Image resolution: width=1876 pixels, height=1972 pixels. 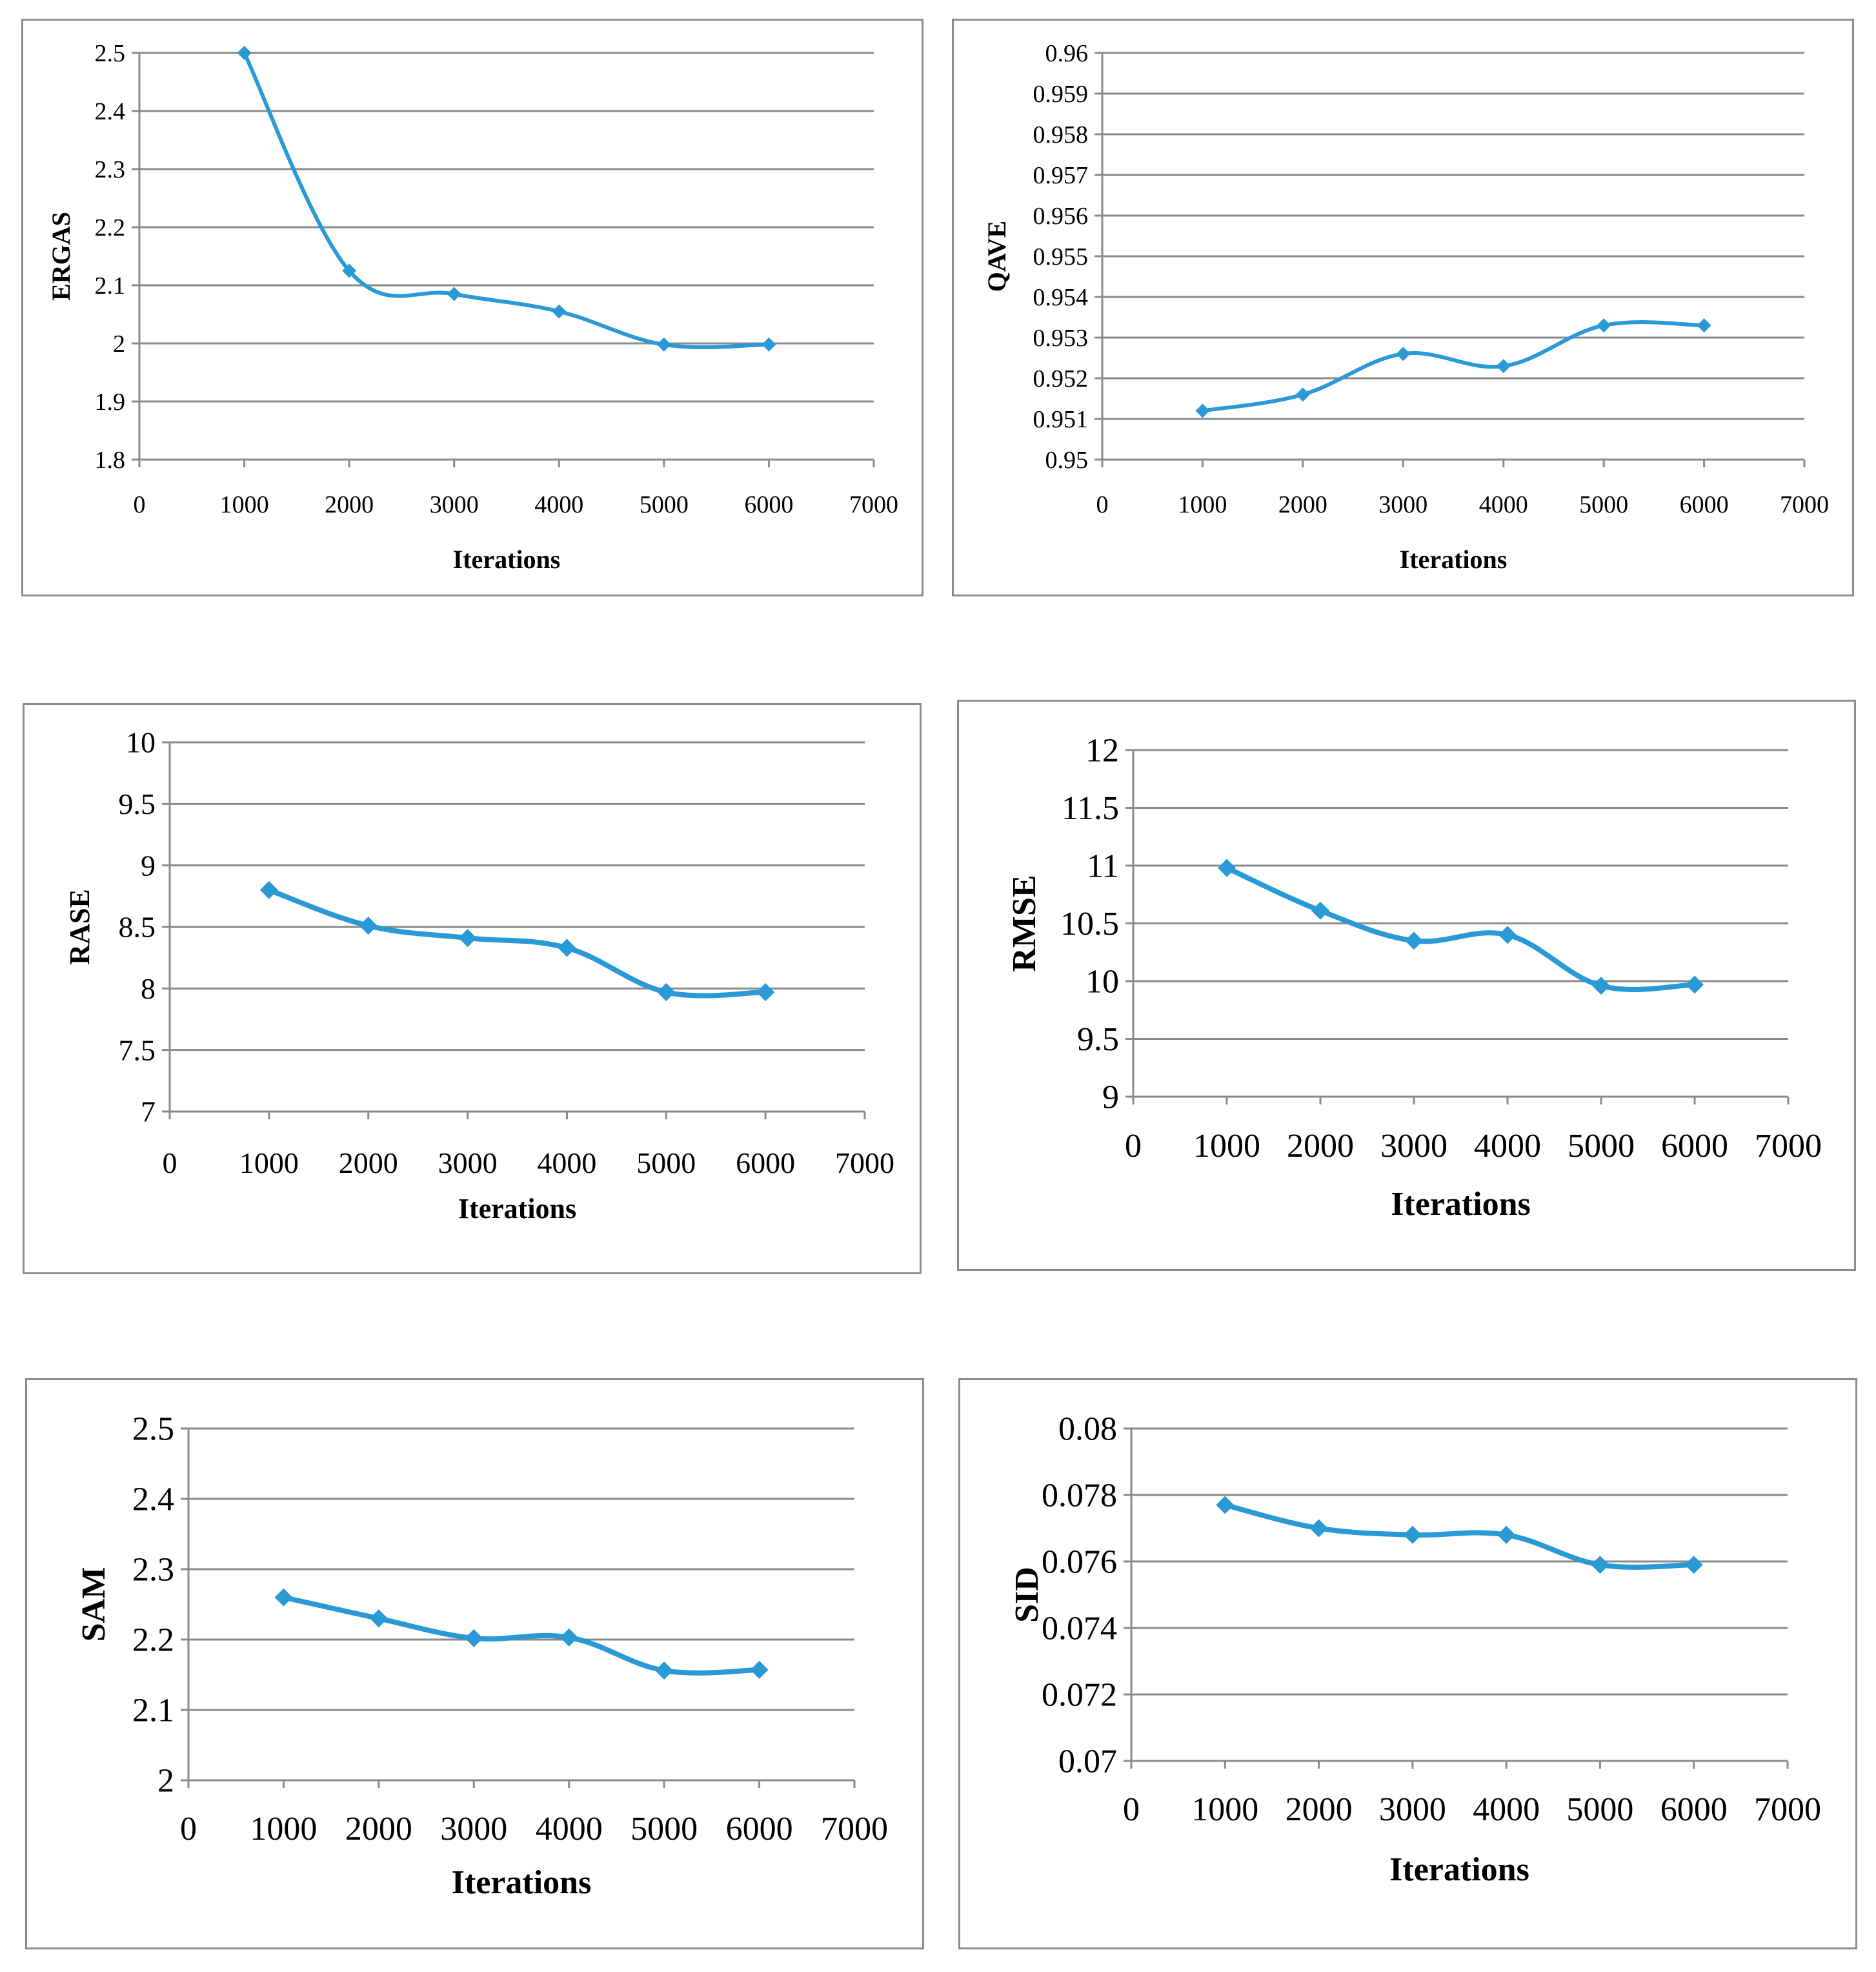 I want to click on y-tick-label: 9, so click(x=1110, y=1097).